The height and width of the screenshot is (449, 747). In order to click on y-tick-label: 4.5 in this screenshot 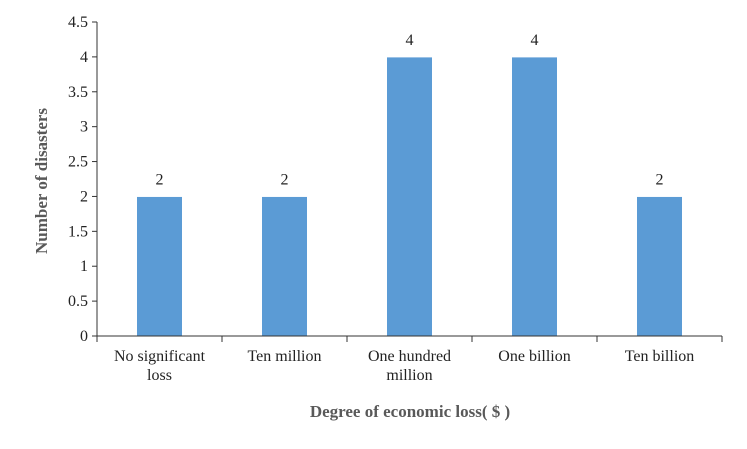, I will do `click(78, 22)`.